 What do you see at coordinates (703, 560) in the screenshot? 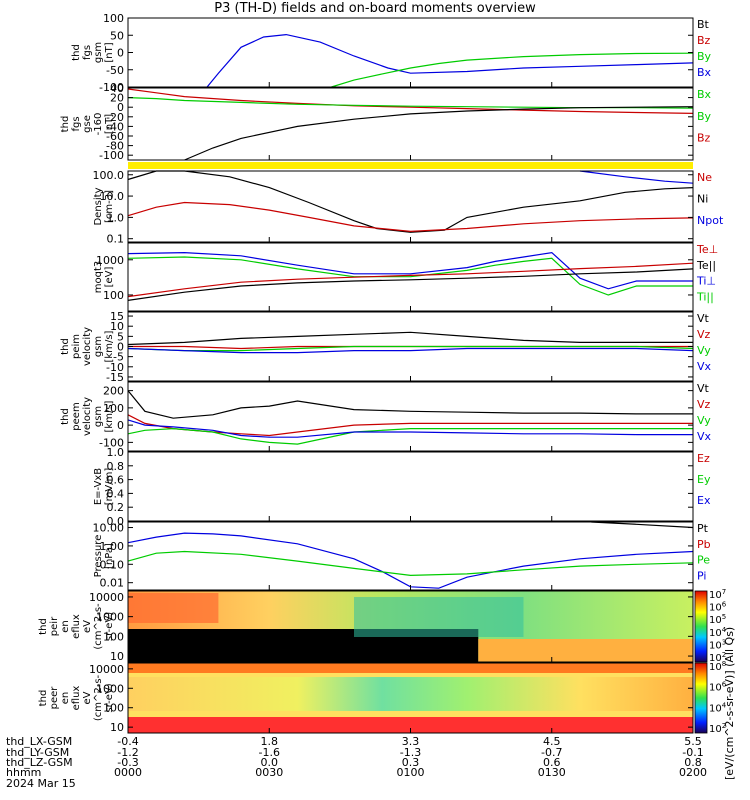
I see `legend-entry-Pe: Pe` at bounding box center [703, 560].